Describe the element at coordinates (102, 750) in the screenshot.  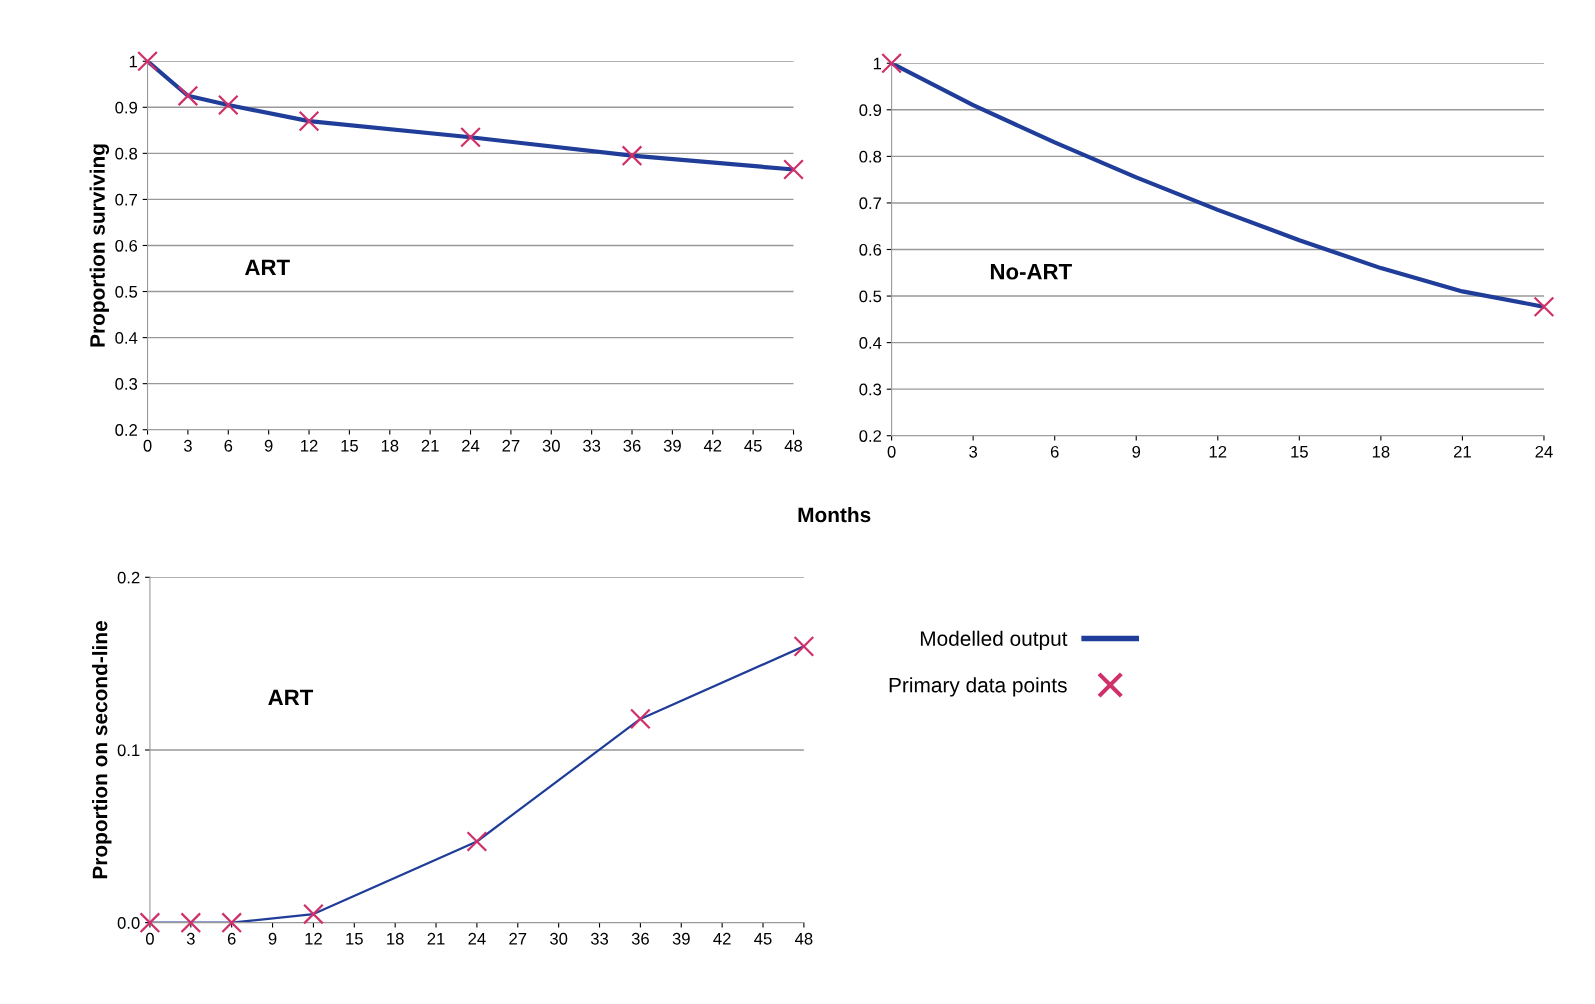
I see `y-axis-title: Proportion on second-line` at that location.